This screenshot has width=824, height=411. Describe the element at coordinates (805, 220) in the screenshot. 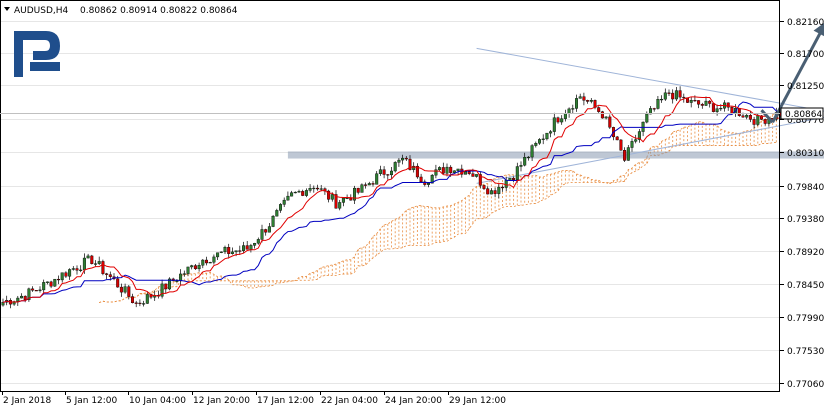

I see `y-tick-label: 0.79380` at that location.